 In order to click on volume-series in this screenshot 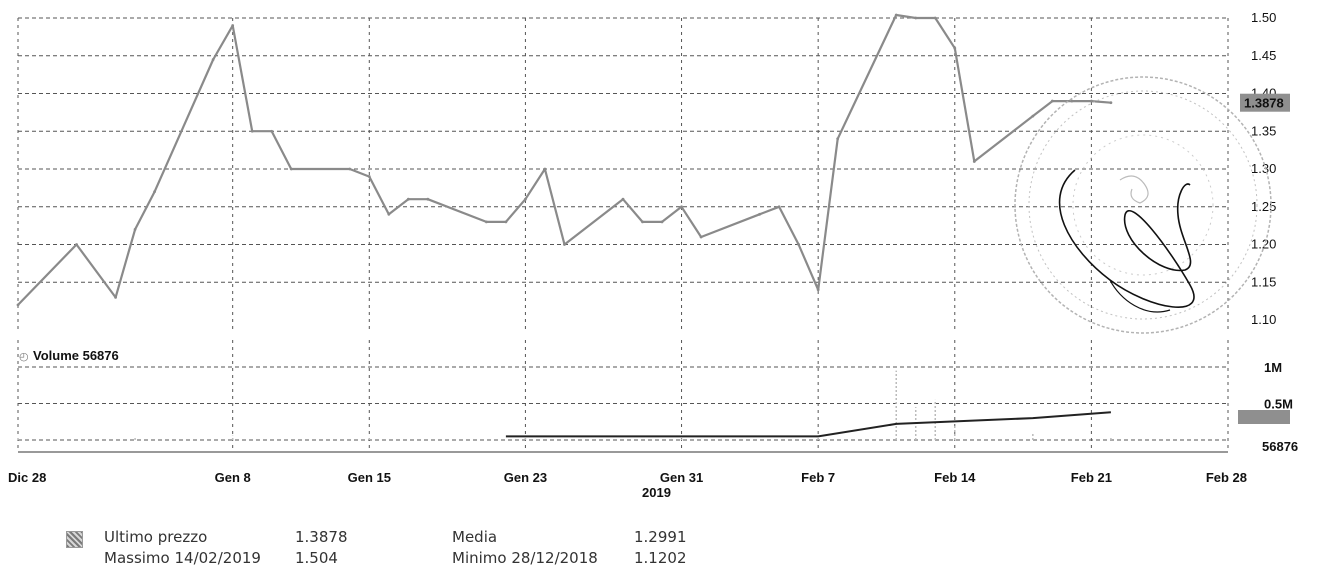, I will do `click(564, 405)`.